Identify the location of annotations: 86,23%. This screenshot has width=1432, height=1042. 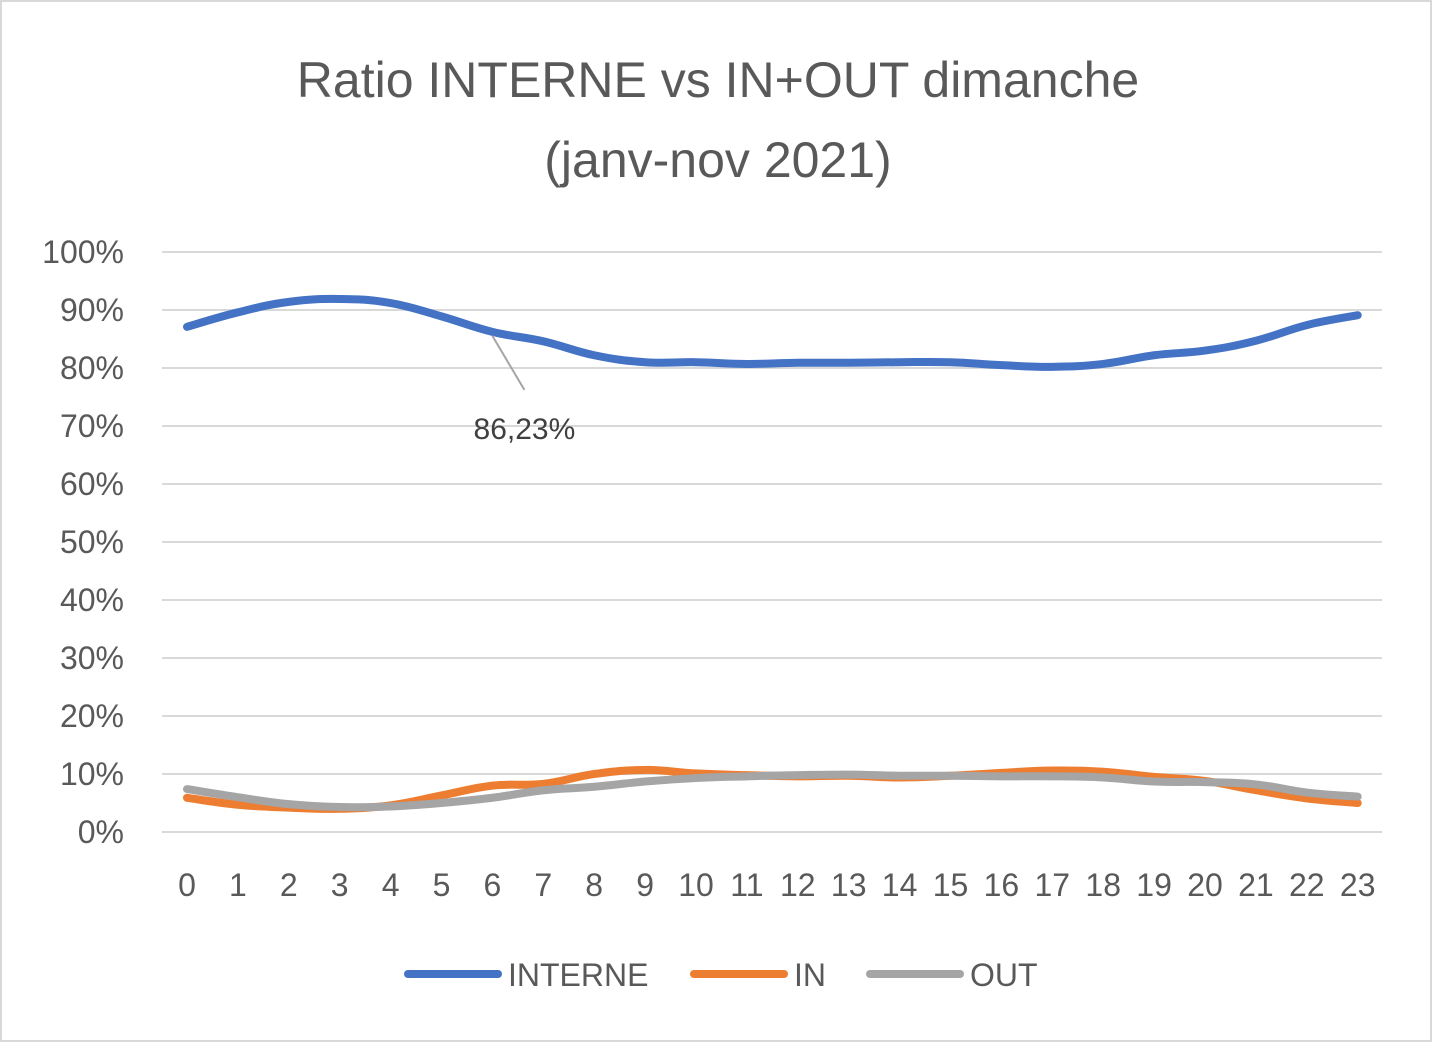
(525, 390).